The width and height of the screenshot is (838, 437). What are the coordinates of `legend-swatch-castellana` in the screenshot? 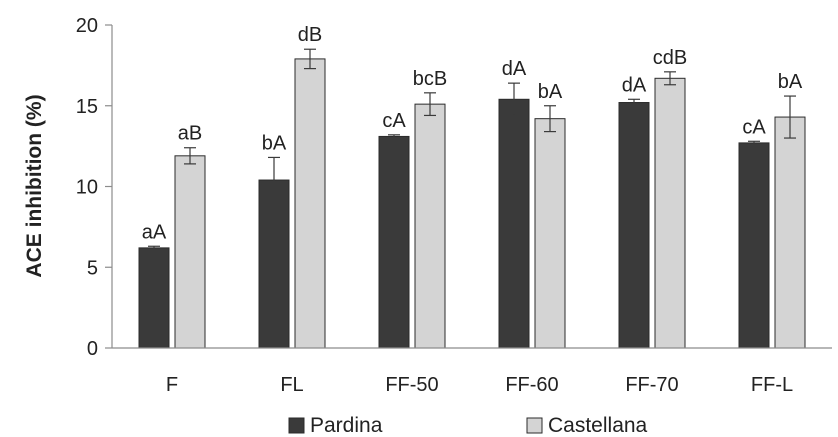 It's located at (534, 425).